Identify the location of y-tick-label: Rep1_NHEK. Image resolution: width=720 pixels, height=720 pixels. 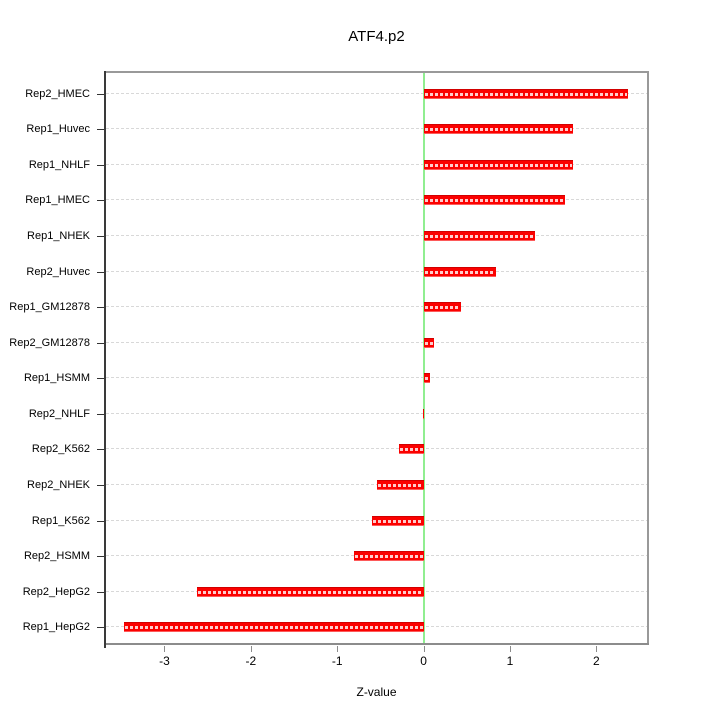
(58, 236).